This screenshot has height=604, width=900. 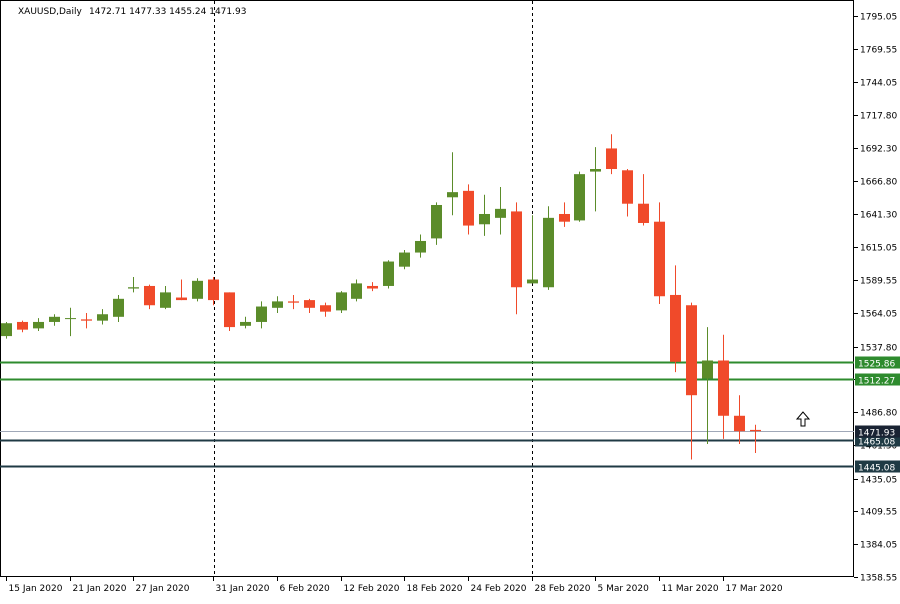 I want to click on up-arrow-icon, so click(x=803, y=419).